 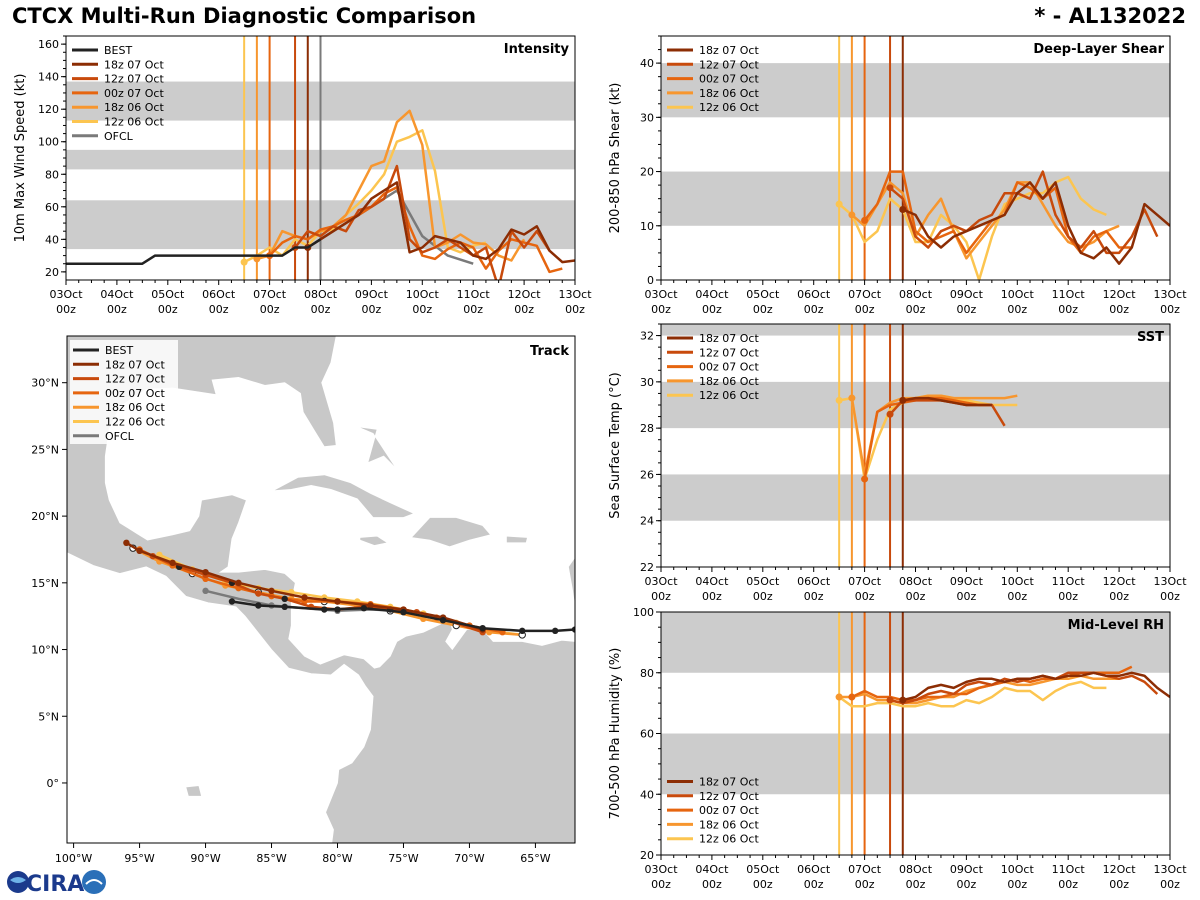 I want to click on intensity-series-group, so click(x=320, y=194).